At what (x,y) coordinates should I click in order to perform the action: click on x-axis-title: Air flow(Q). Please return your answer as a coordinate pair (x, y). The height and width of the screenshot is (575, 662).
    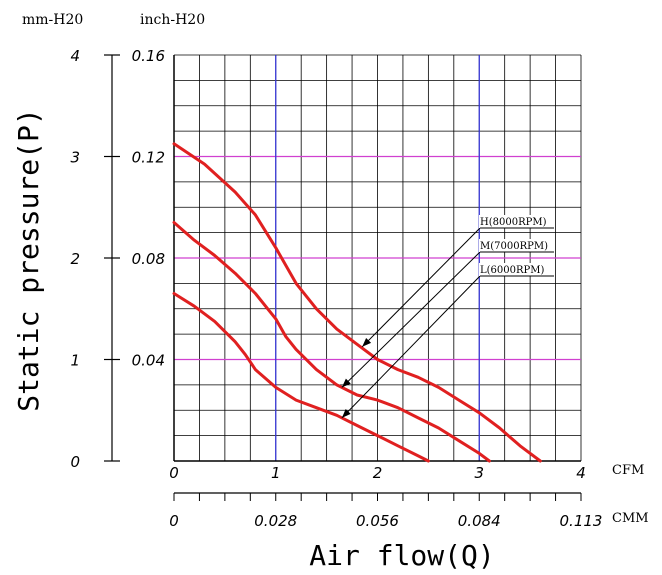
    Looking at the image, I should click on (401, 555).